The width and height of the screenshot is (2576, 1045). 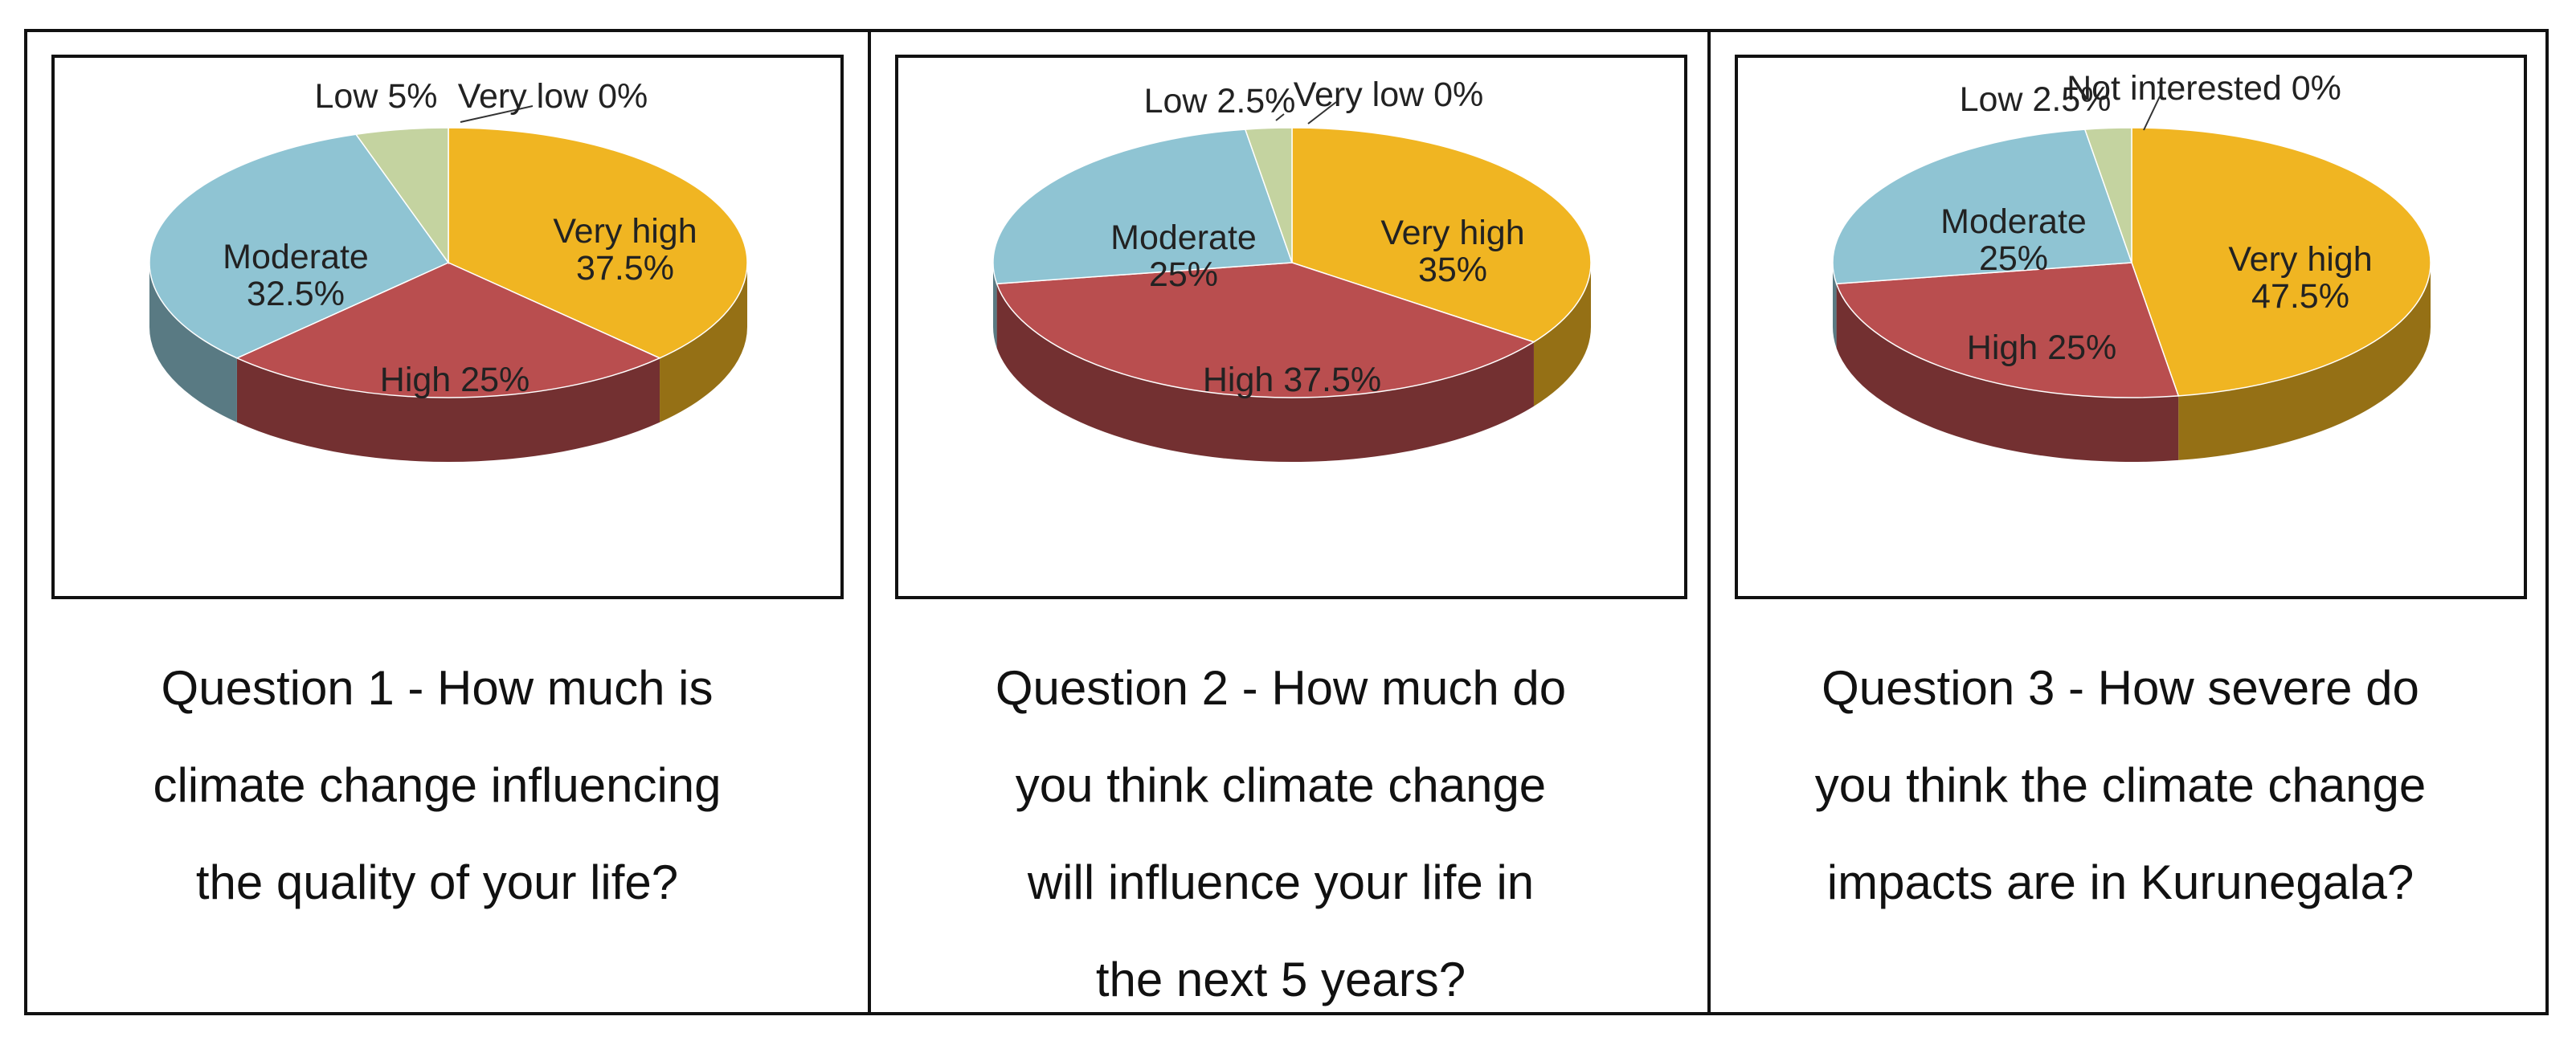 I want to click on slice-label-line: 37.5%, so click(x=625, y=268).